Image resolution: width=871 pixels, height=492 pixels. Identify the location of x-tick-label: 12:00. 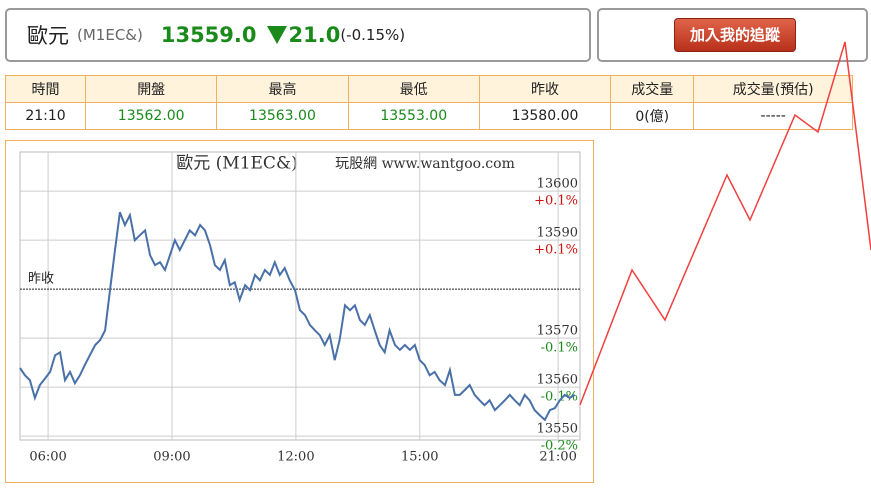
(295, 457).